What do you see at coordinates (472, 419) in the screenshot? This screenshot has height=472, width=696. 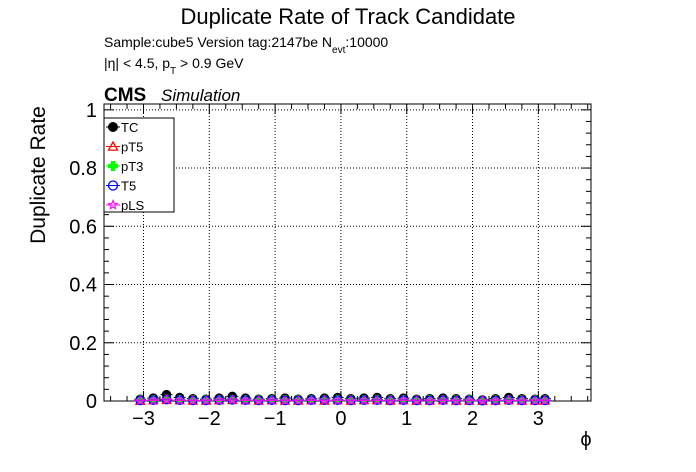 I see `x-tick-label: 2` at bounding box center [472, 419].